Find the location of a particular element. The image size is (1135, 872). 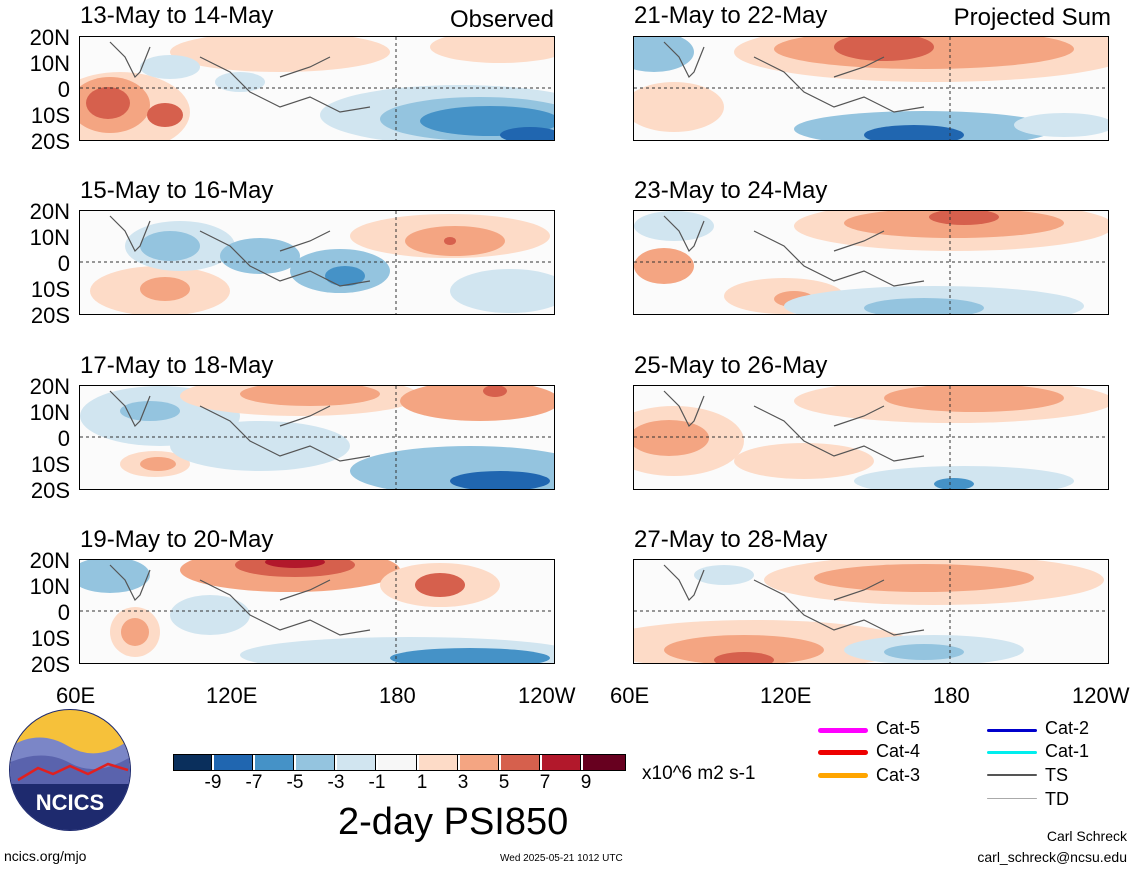

legend-swatch-ts is located at coordinates (1012, 775).